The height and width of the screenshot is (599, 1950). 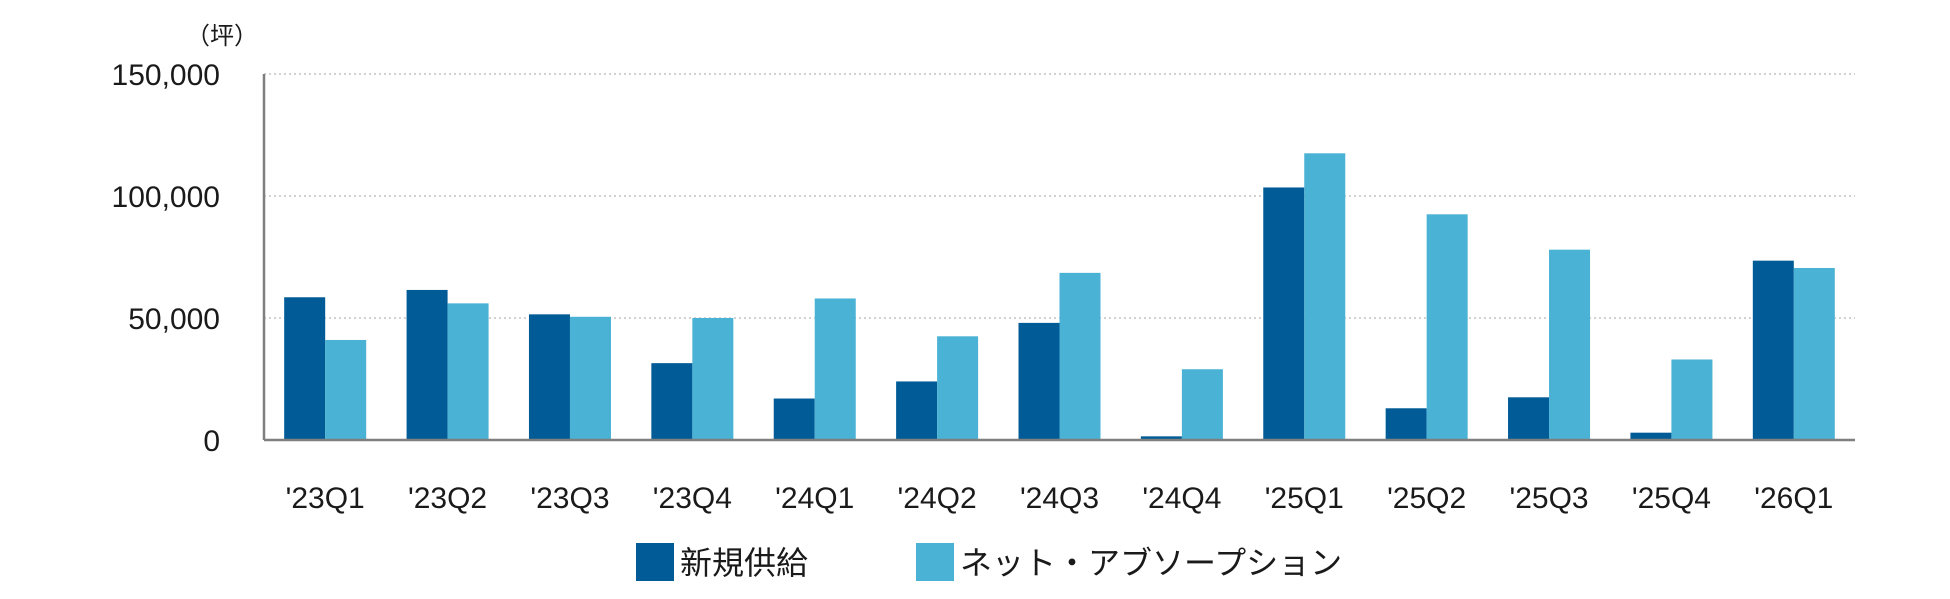 I want to click on x-tick-label: '24Q1, so click(x=814, y=498).